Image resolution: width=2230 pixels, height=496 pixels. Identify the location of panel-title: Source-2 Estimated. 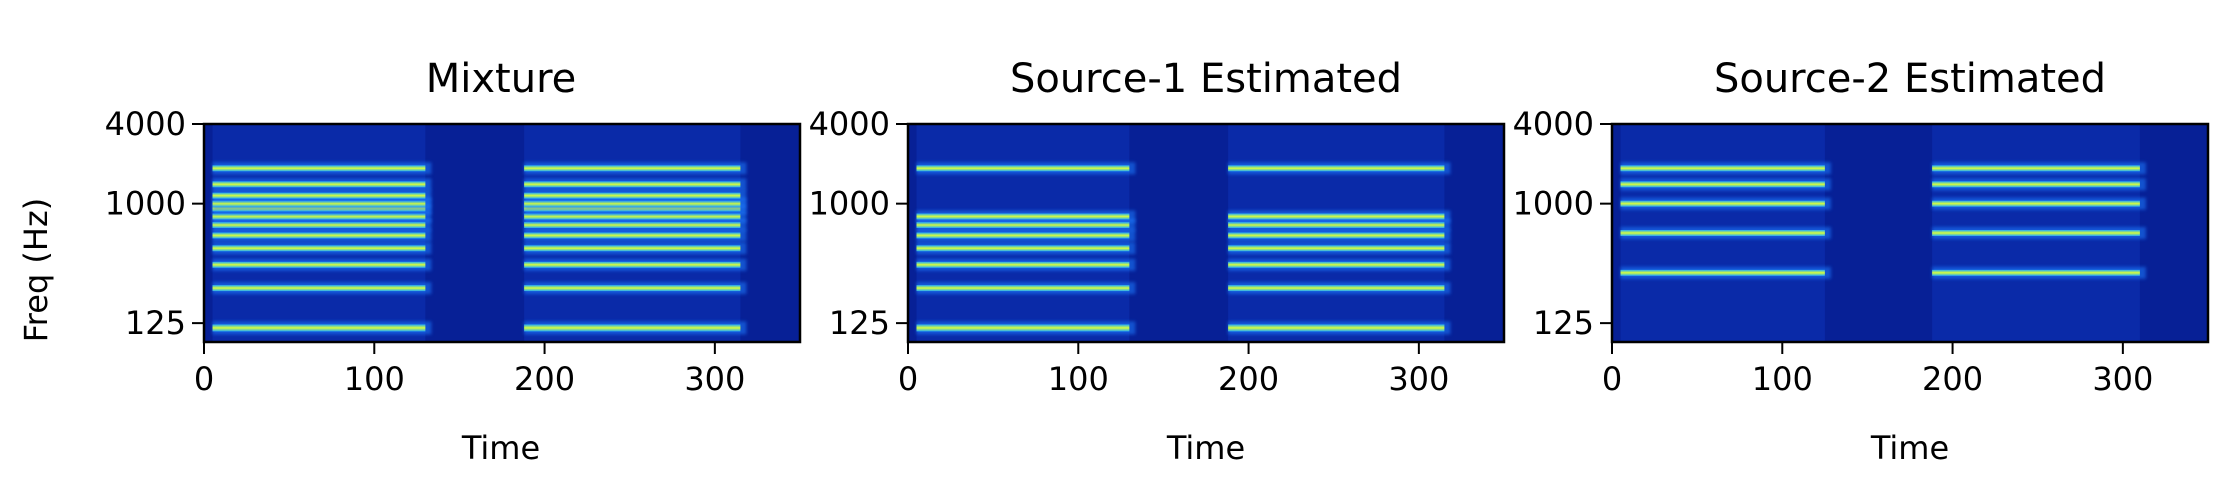
(1910, 79).